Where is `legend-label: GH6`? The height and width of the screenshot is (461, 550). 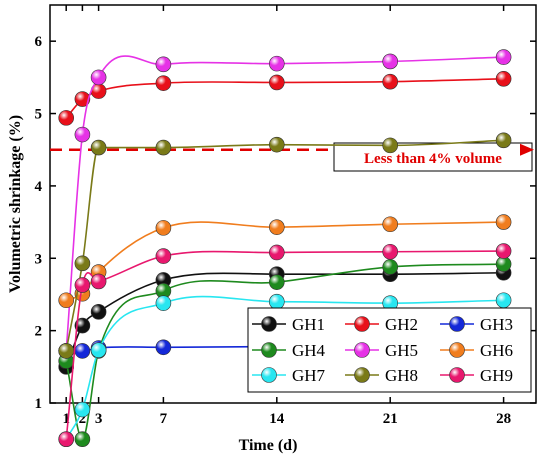 legend-label: GH6 is located at coordinates (496, 350).